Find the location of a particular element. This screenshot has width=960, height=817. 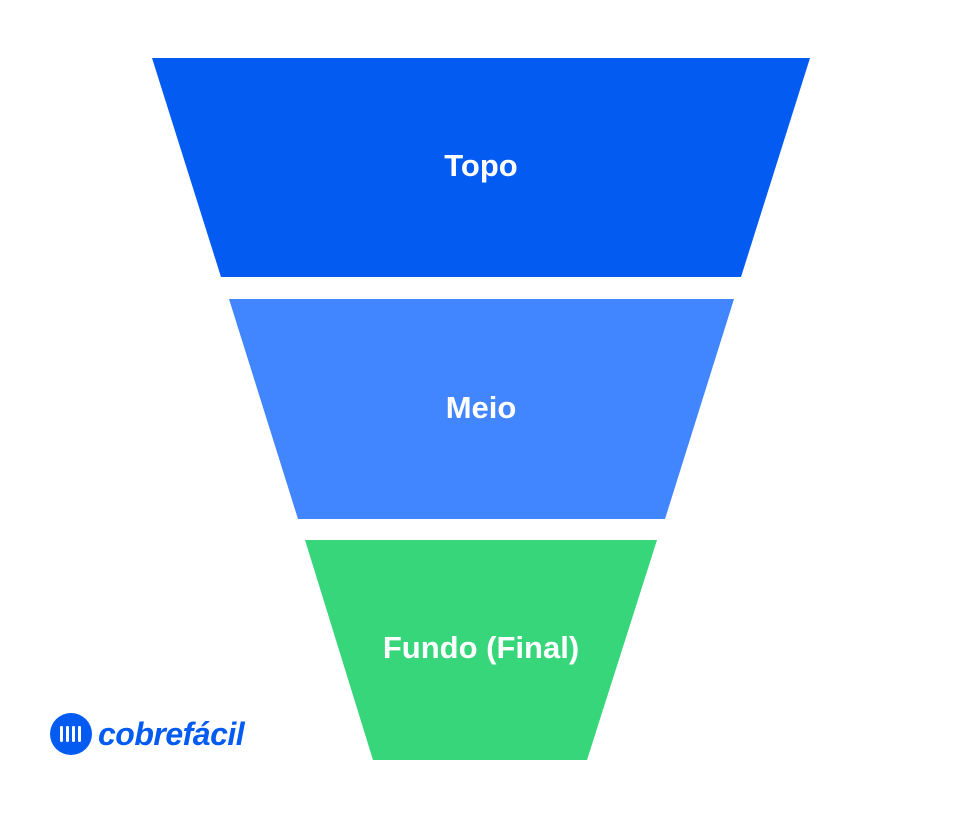

funnel-stage-bottom-shape is located at coordinates (481, 650).